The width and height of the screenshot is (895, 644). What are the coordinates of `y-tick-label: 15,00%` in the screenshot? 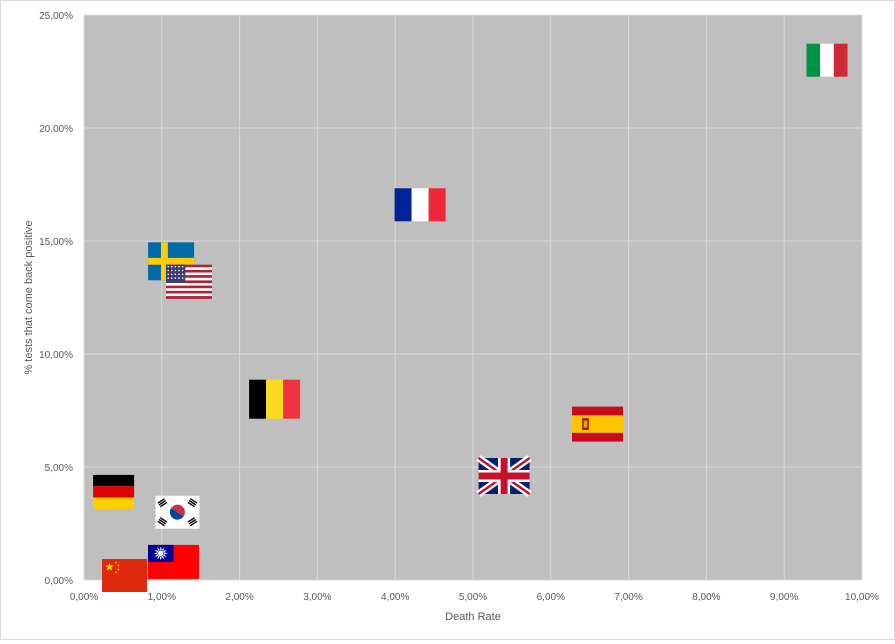 It's located at (56, 242).